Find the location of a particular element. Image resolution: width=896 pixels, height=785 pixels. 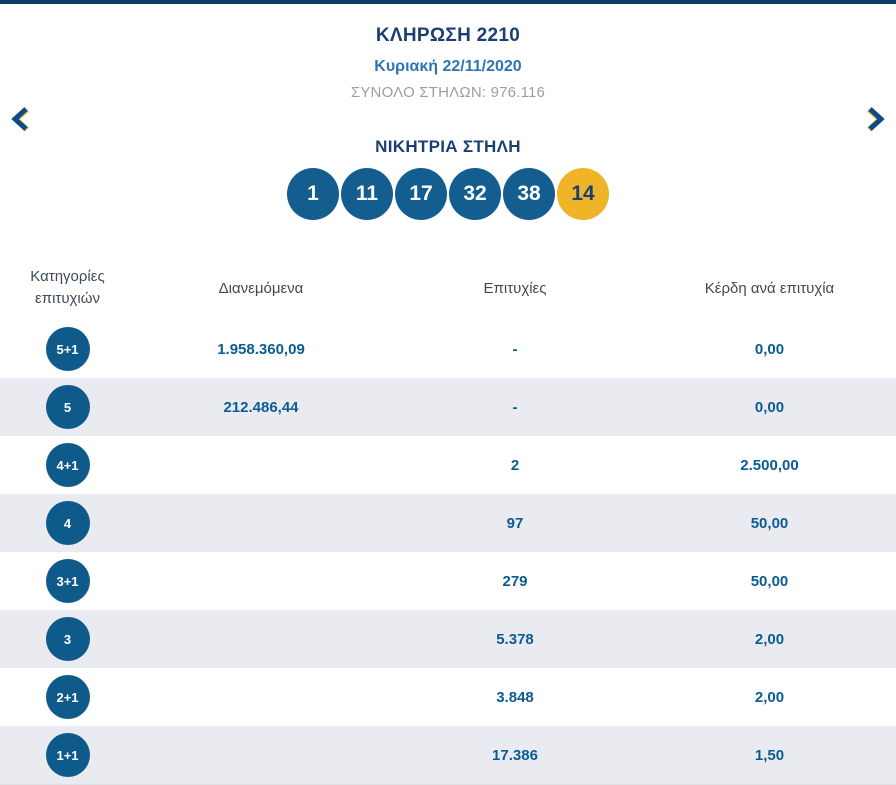

category-cell: 3+1 is located at coordinates (67, 581).